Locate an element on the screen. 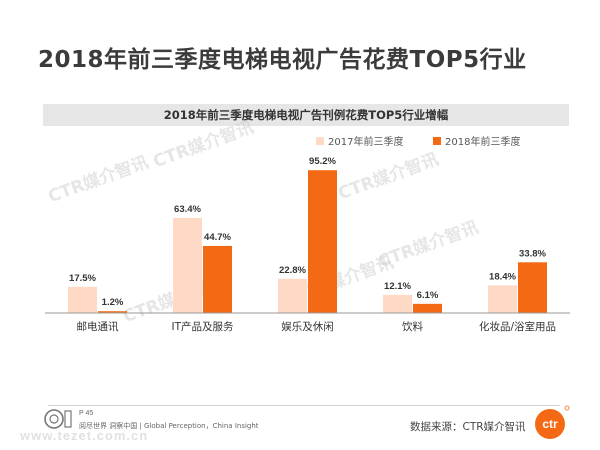  footer-divider is located at coordinates (304, 405).